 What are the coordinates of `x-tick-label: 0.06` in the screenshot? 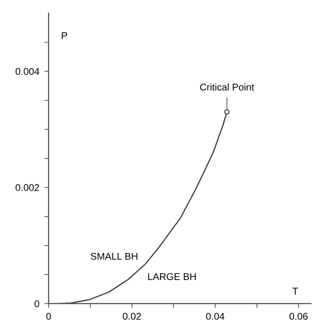 It's located at (298, 316).